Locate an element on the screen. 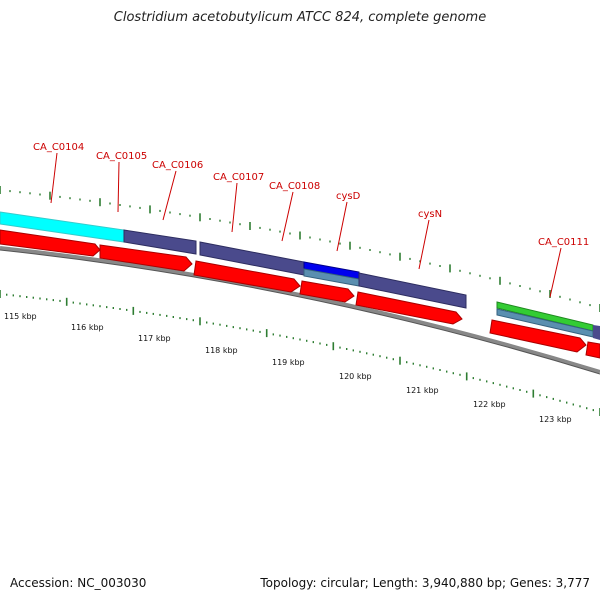 The image size is (600, 600). leader-ca-c0106 is located at coordinates (169, 195).